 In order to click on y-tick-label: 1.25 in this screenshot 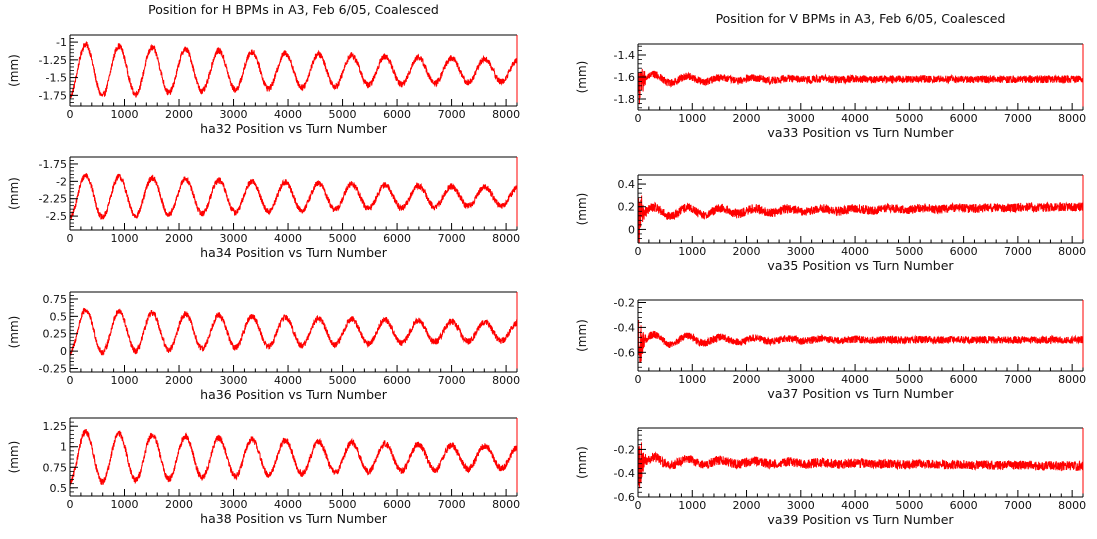, I will do `click(55, 426)`.